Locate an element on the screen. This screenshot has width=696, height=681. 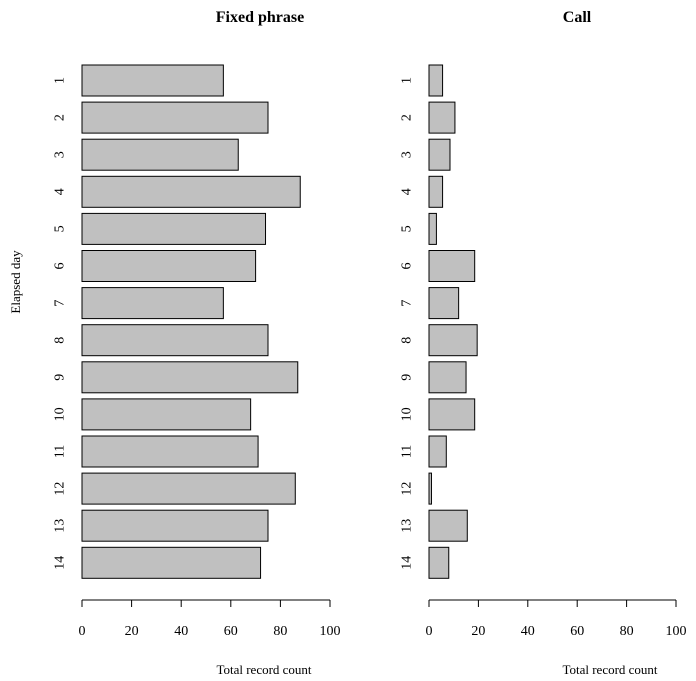
bars-group is located at coordinates (453, 321).